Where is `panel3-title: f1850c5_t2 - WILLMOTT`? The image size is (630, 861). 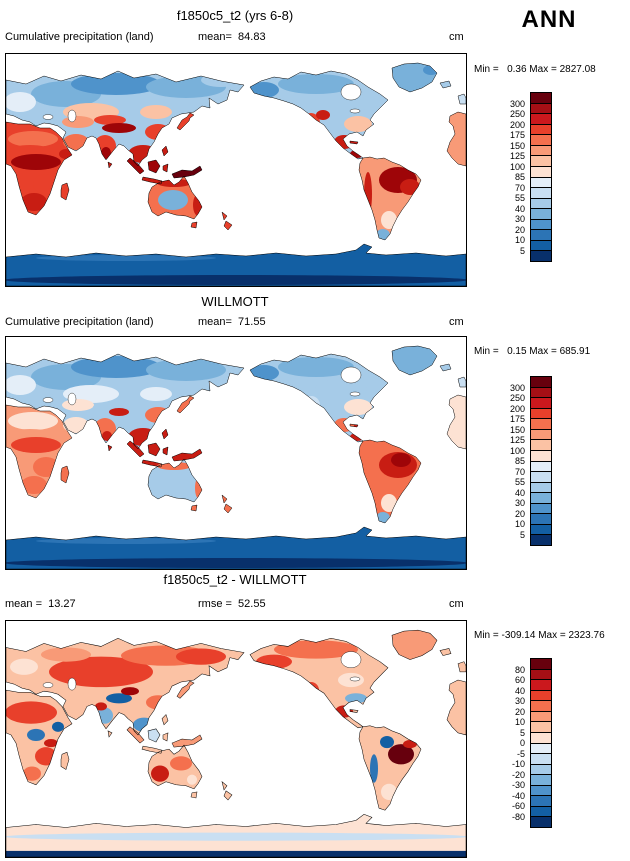
panel3-title: f1850c5_t2 - WILLMOTT is located at coordinates (235, 579).